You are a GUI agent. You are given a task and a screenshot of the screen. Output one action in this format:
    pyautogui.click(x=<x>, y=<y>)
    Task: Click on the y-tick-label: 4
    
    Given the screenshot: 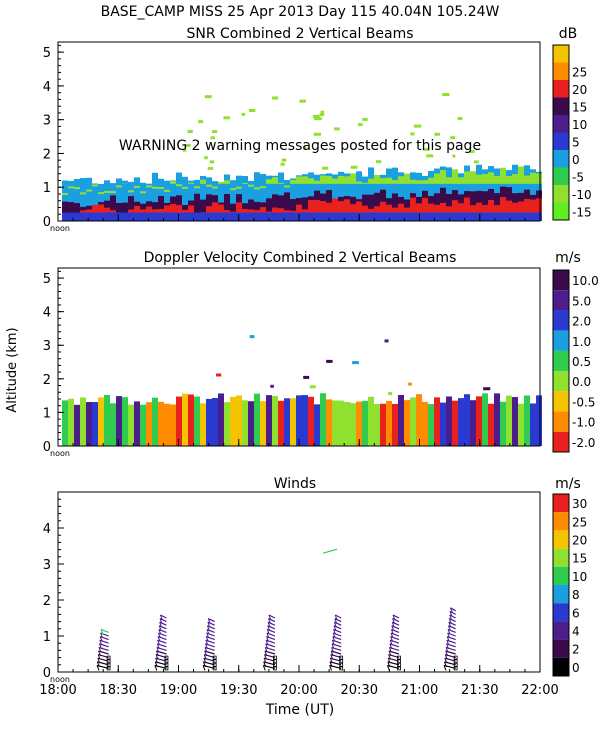 What is the action you would take?
    pyautogui.click(x=47, y=313)
    